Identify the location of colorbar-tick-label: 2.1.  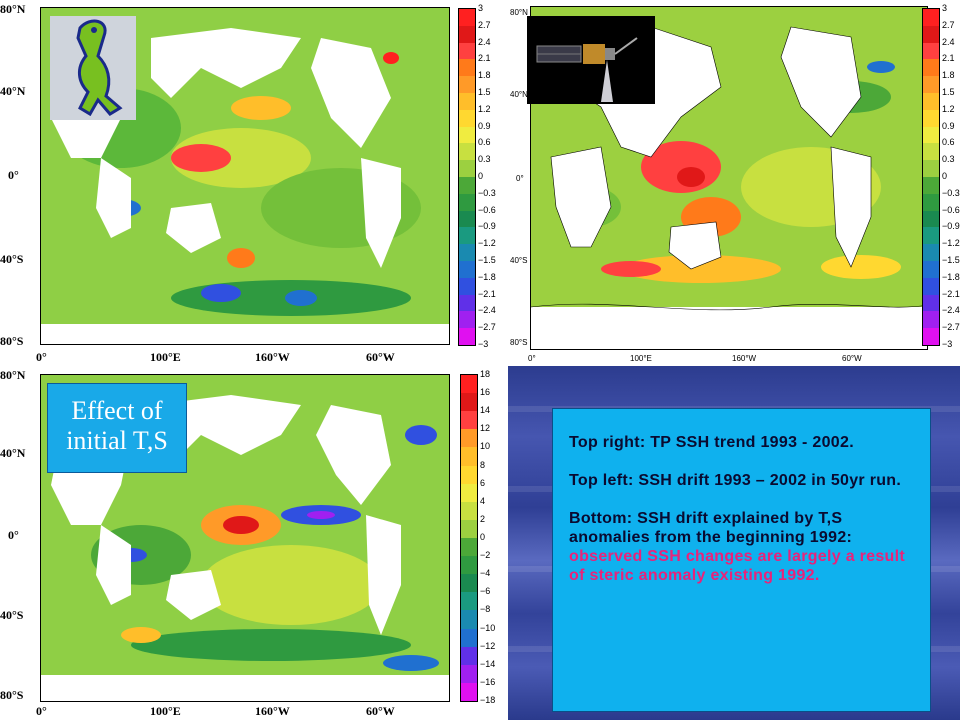
(484, 58).